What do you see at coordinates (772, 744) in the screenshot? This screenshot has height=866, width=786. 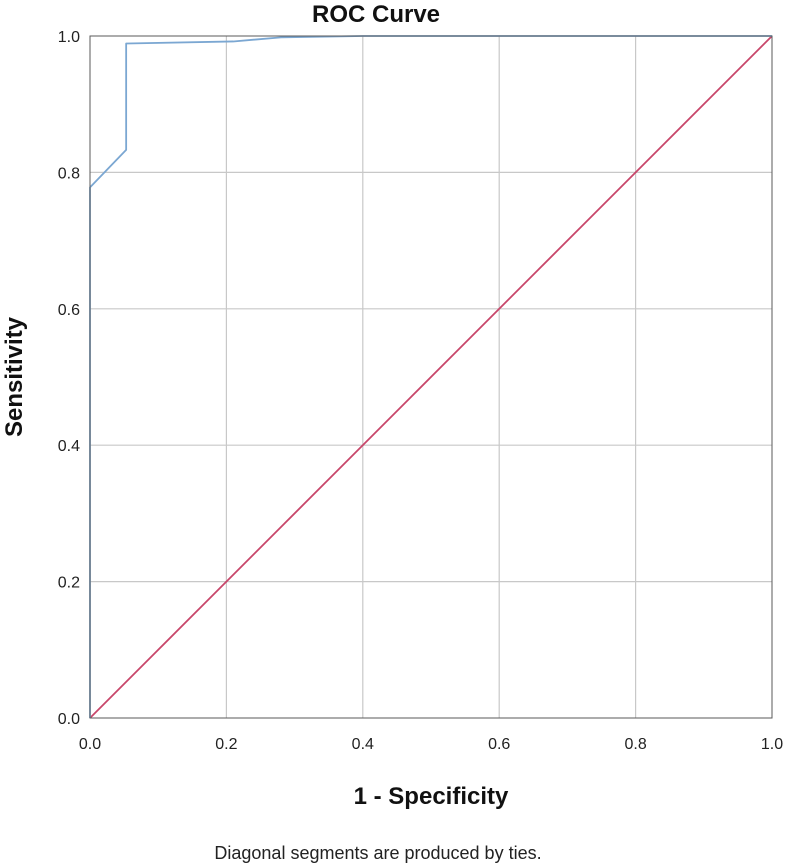 I see `x-tick-label: 1.0` at bounding box center [772, 744].